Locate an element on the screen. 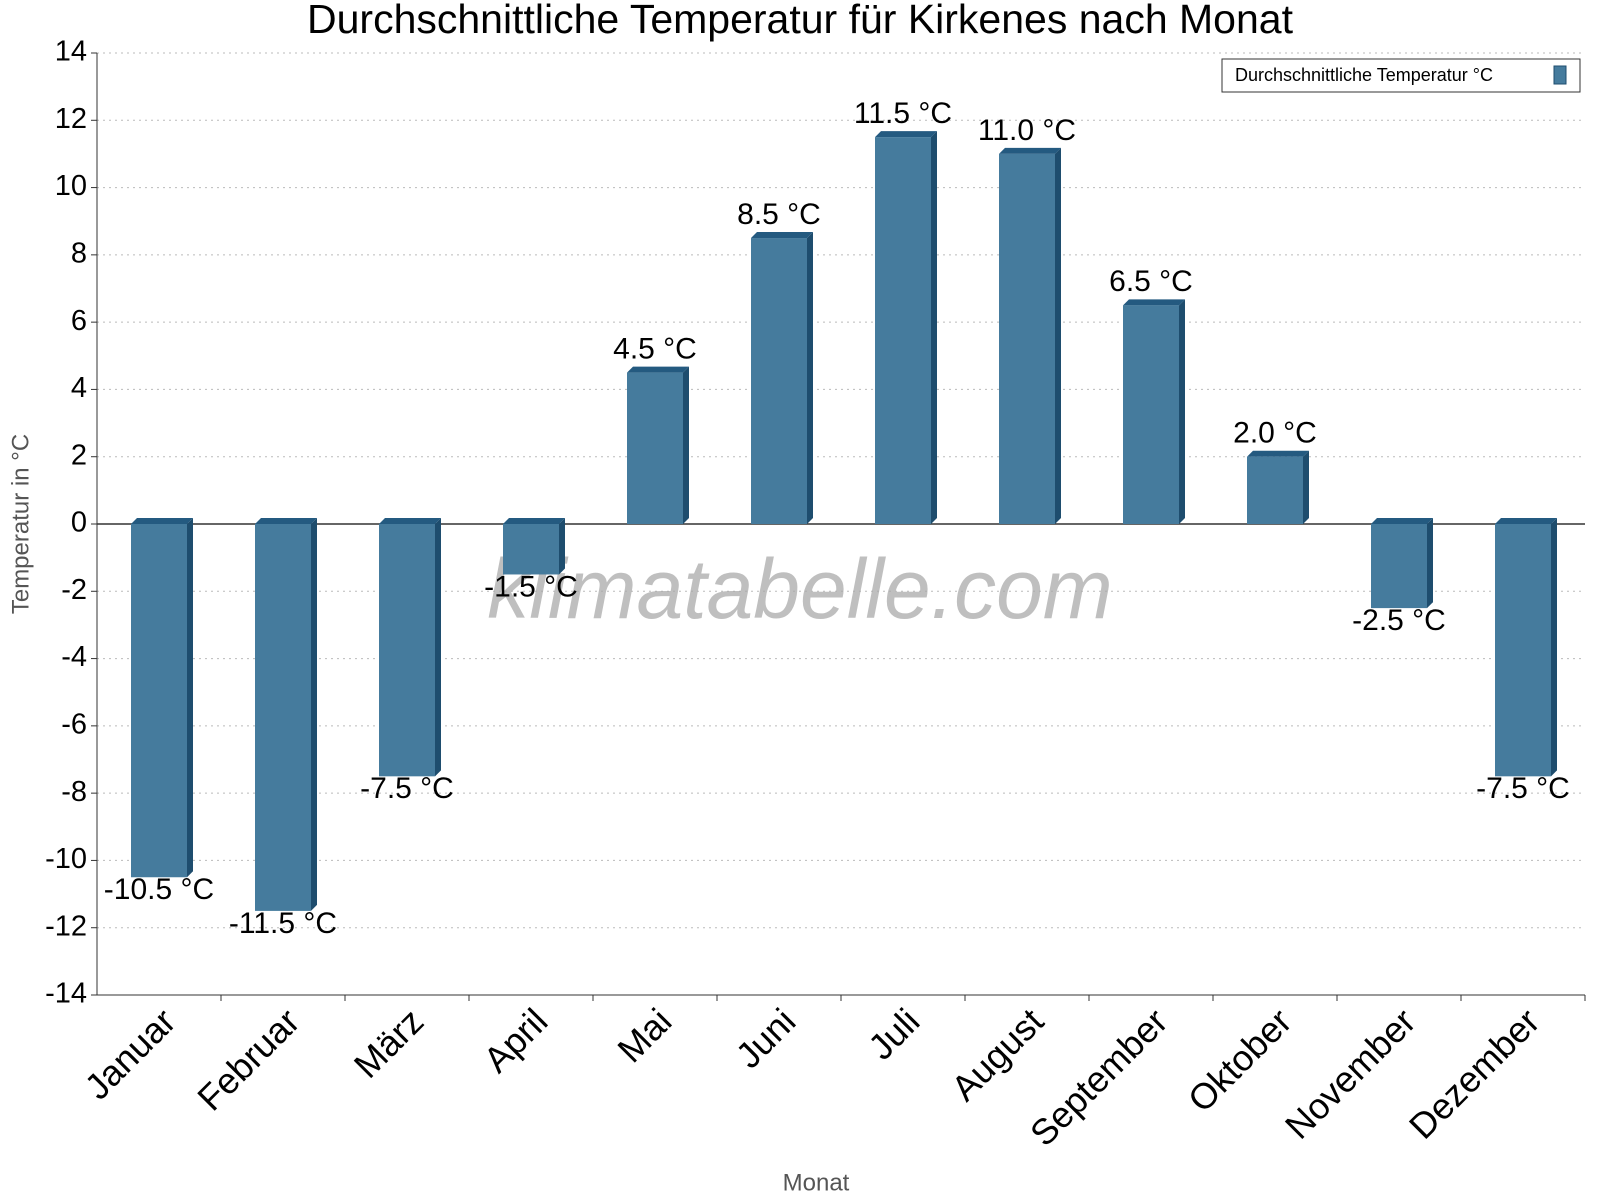  value-label: 11.0 °C is located at coordinates (1027, 130).